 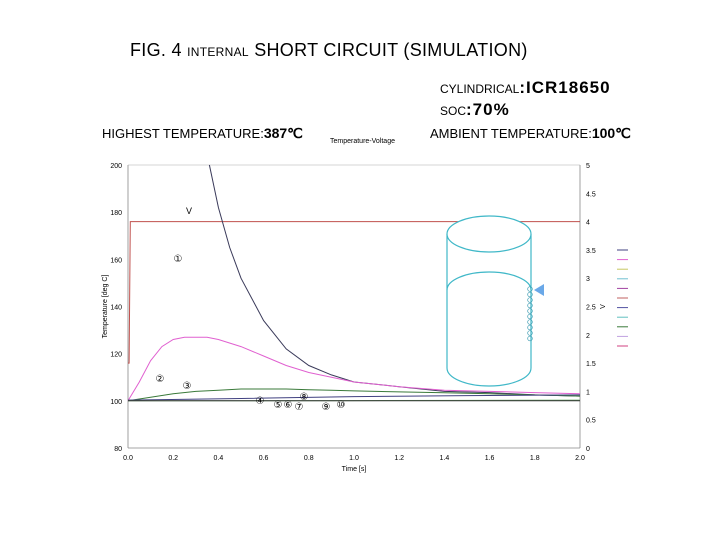 I want to click on x-tick-label: 0.2, so click(x=173, y=458).